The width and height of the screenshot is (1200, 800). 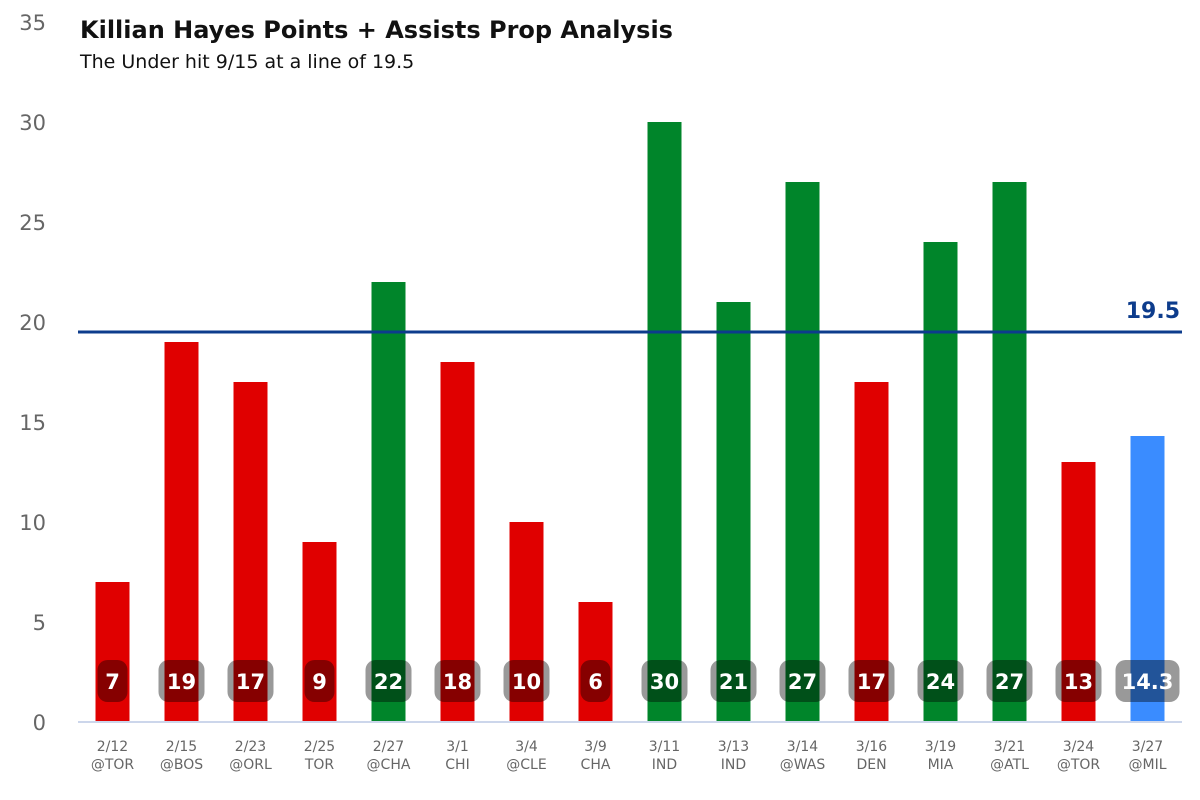 What do you see at coordinates (526, 747) in the screenshot?
I see `x-tick-date: 3/4` at bounding box center [526, 747].